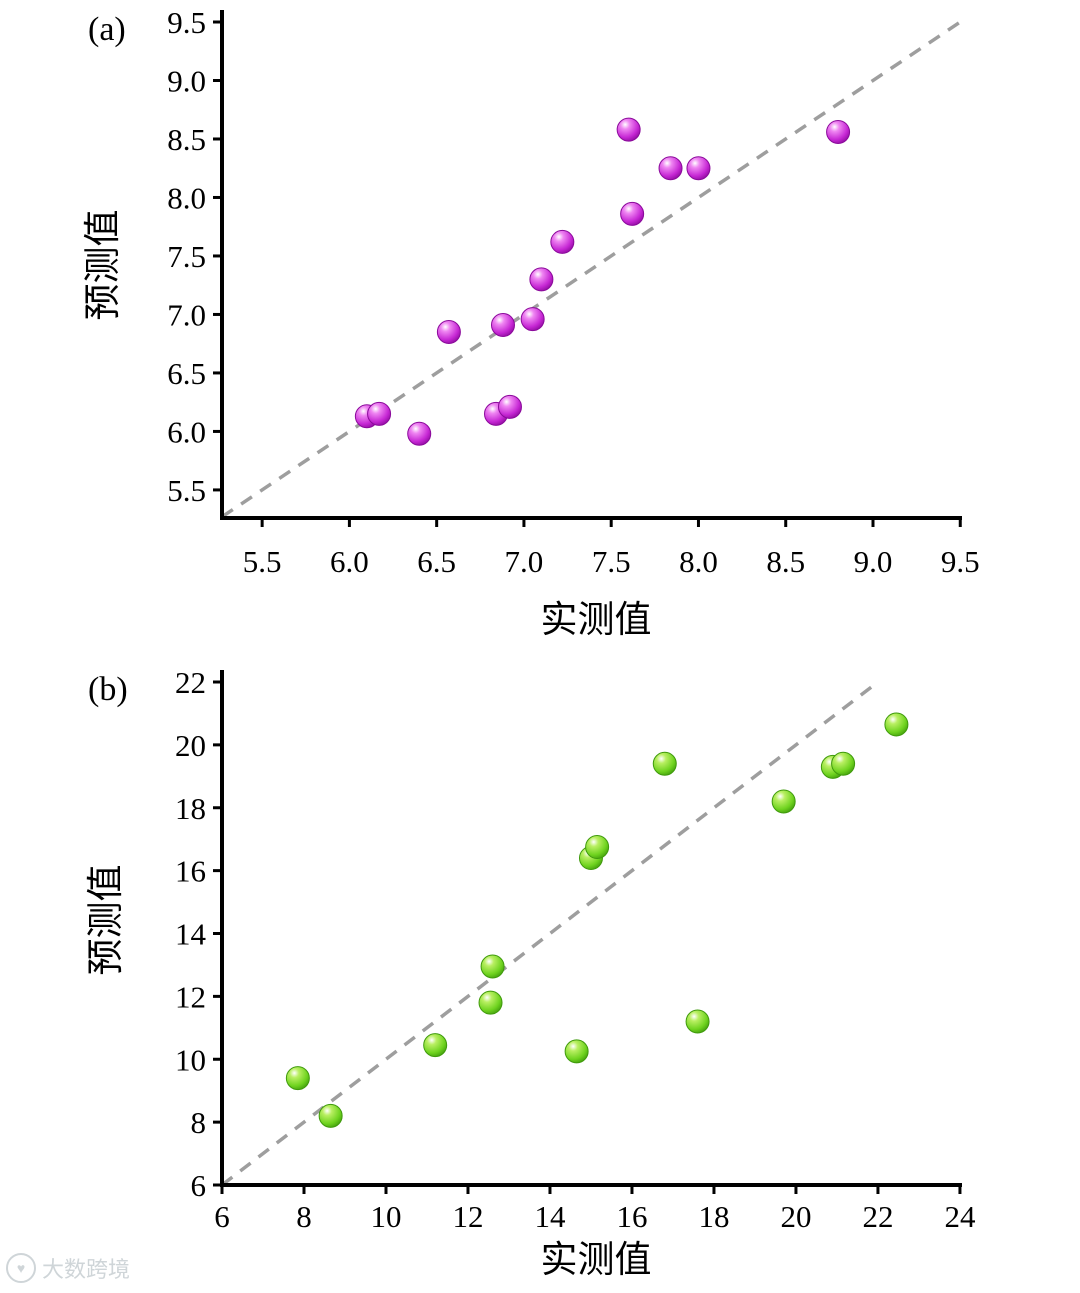 The width and height of the screenshot is (1080, 1293). Describe the element at coordinates (186, 80) in the screenshot. I see `y-tick-label: 9.0` at that location.